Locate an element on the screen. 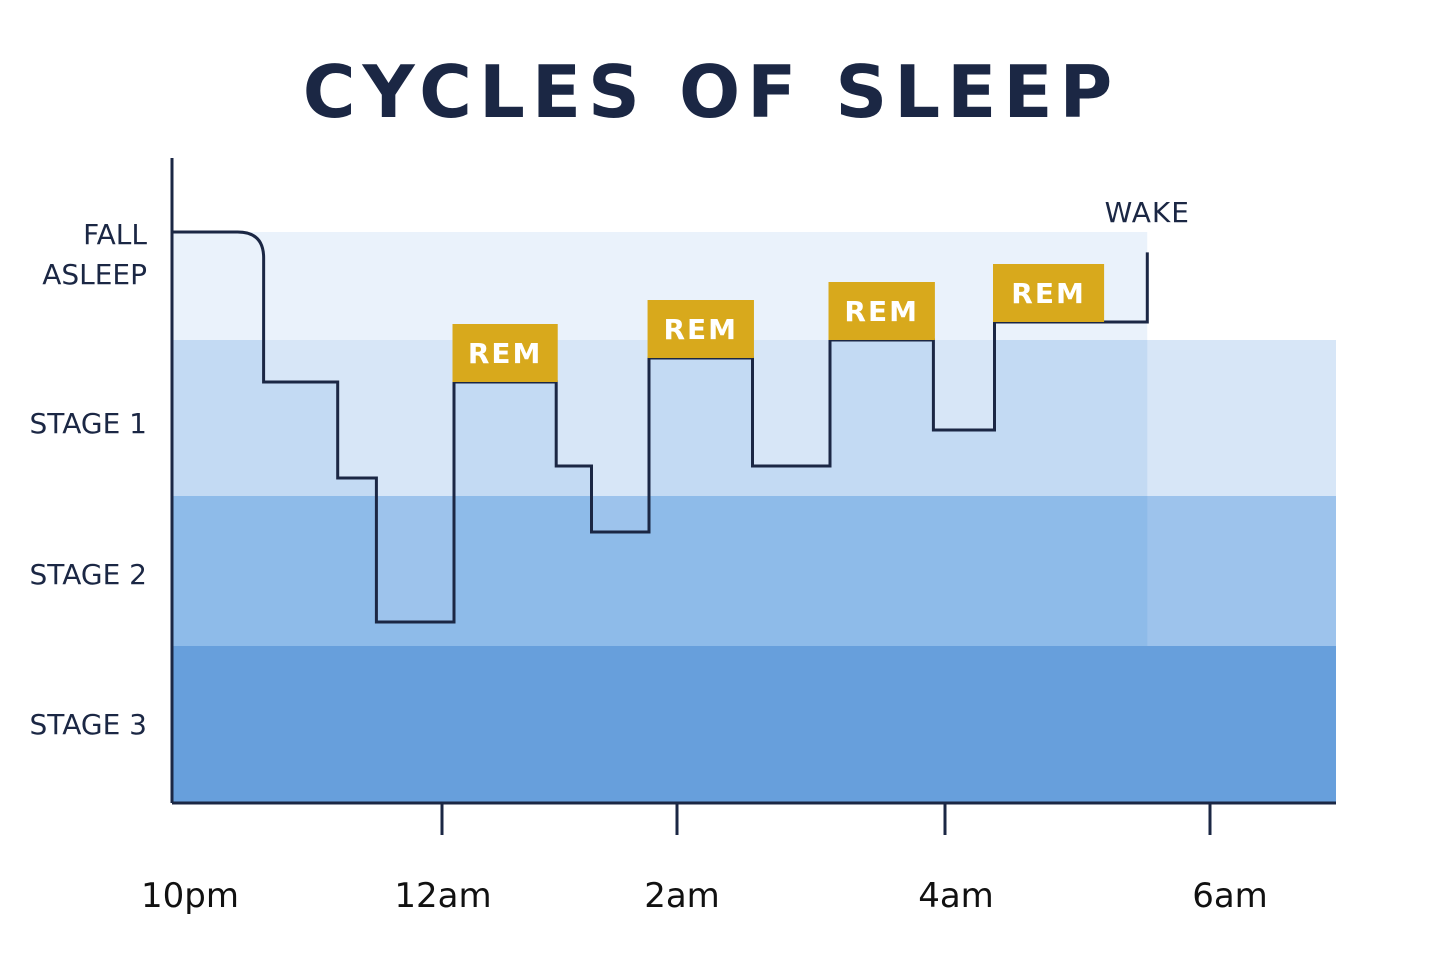  y-label-s3: STAGE 3 is located at coordinates (88, 724).